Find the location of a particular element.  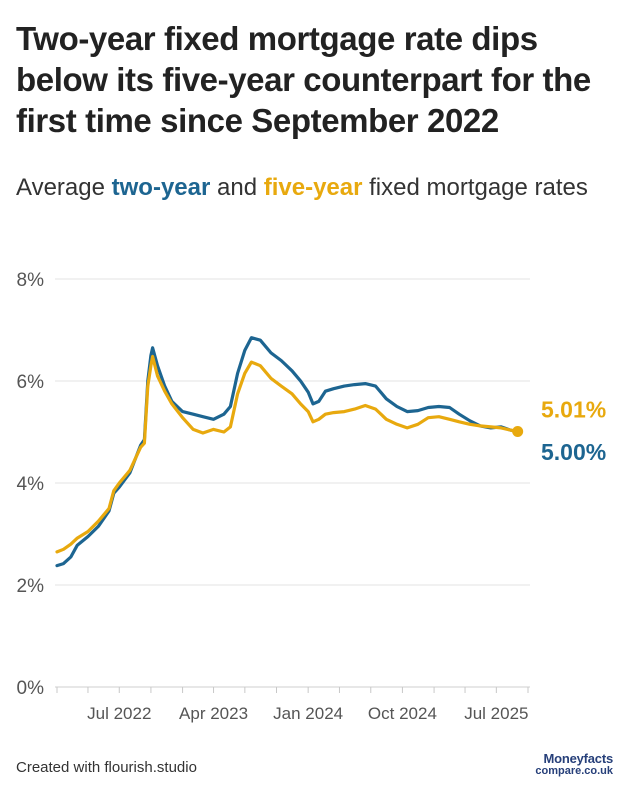

x-tick-label: Oct 2024 is located at coordinates (402, 713).